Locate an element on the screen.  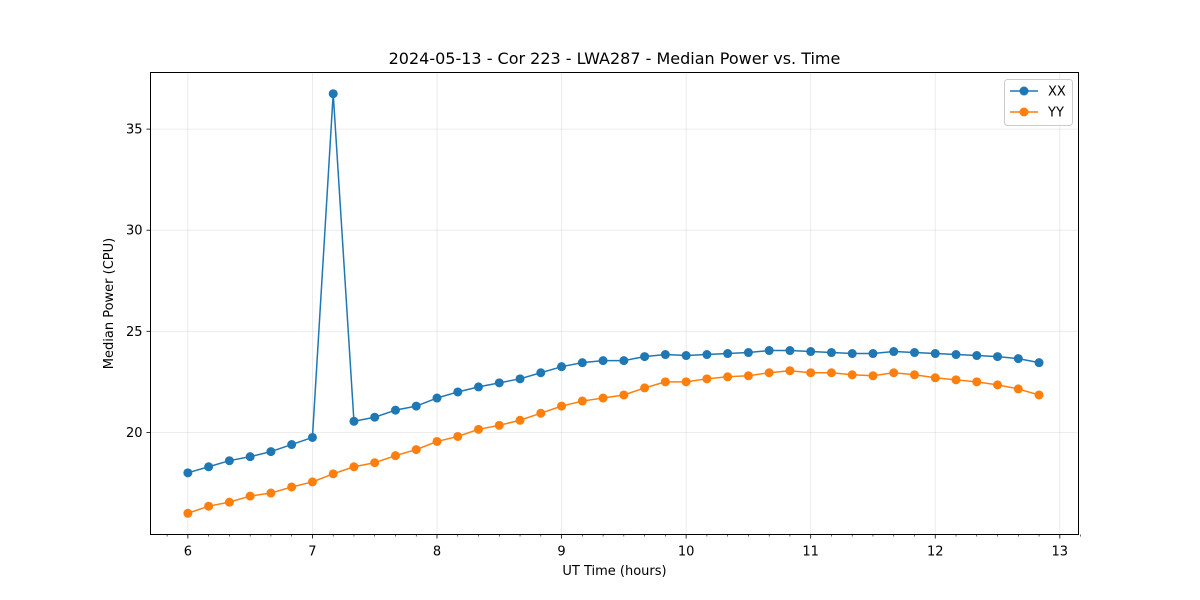
legend-yy-marker is located at coordinates (1024, 112).